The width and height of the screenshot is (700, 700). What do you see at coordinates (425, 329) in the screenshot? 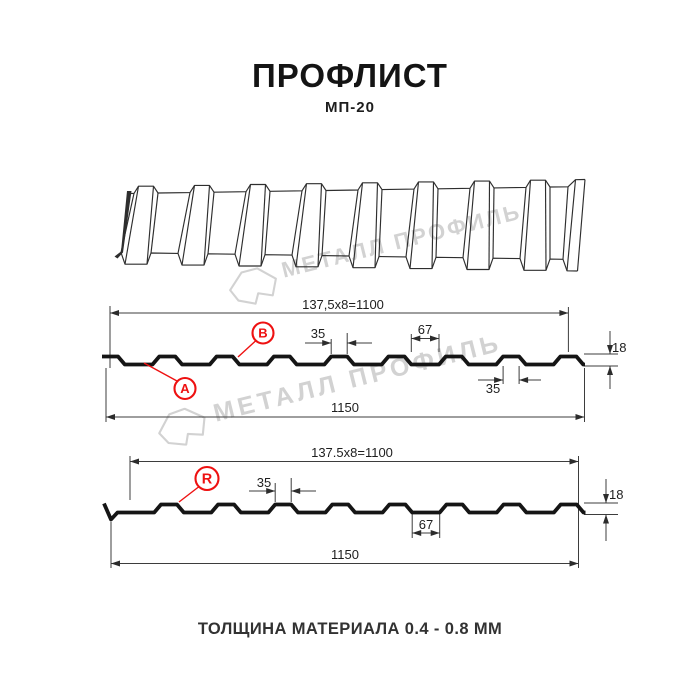
I see `dim-rib-gap-wall: 67` at bounding box center [425, 329].